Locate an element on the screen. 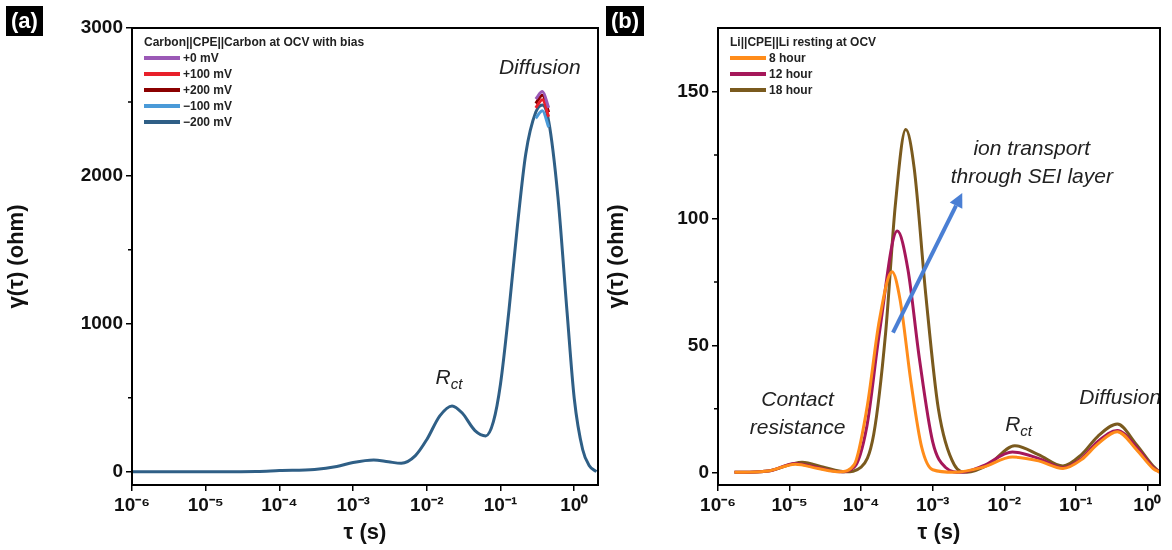 The image size is (1172, 550). y-tick-label: 1000 is located at coordinates (101, 323).